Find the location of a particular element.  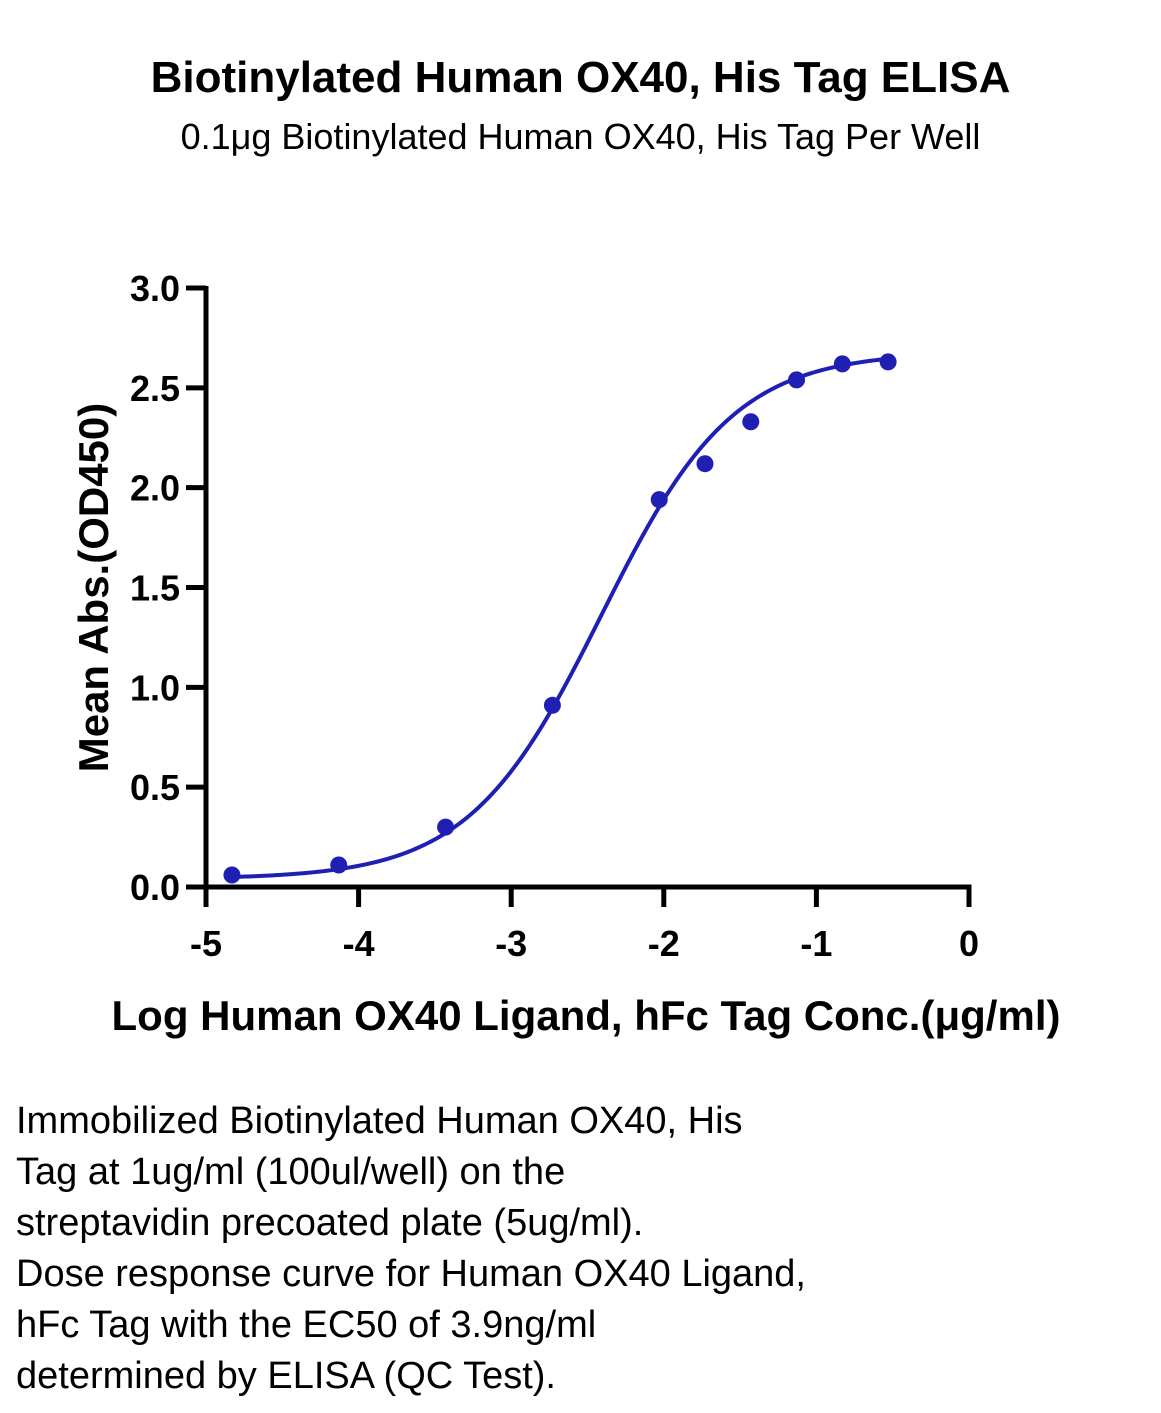

x-tick-label: -1 is located at coordinates (816, 943).